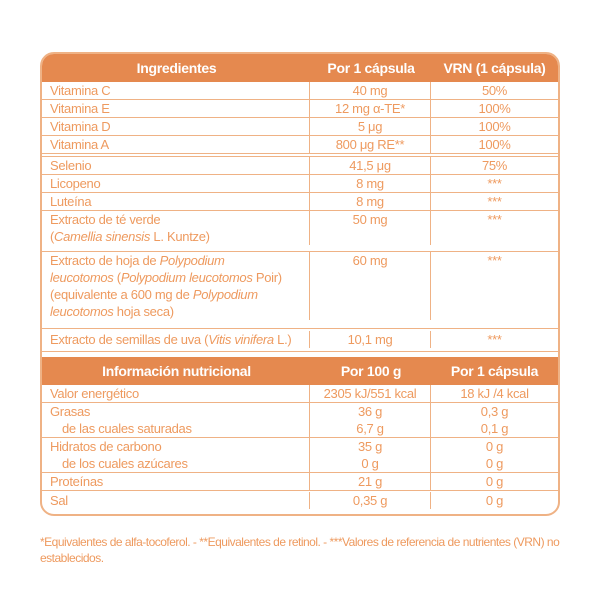  I want to click on value-per-capsula: 0 g 0 g, so click(494, 455).